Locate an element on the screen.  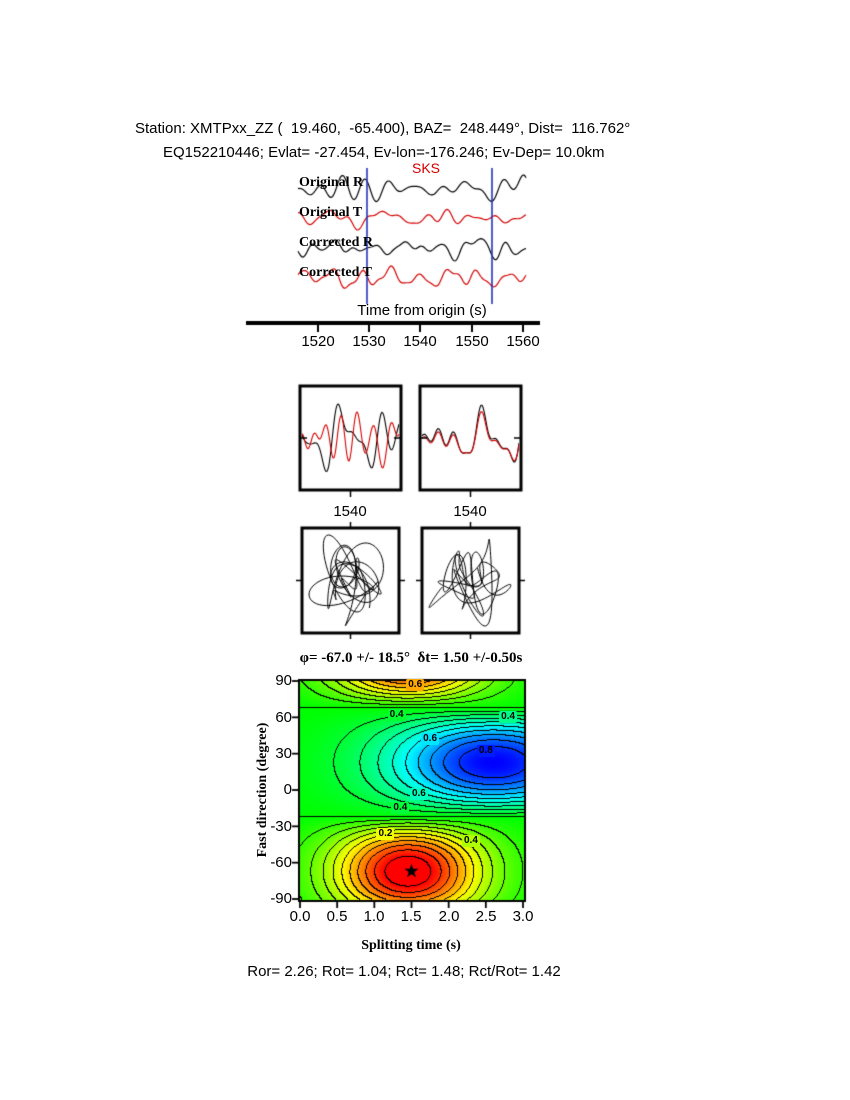
waveform-xtick: 1520 is located at coordinates (318, 341).